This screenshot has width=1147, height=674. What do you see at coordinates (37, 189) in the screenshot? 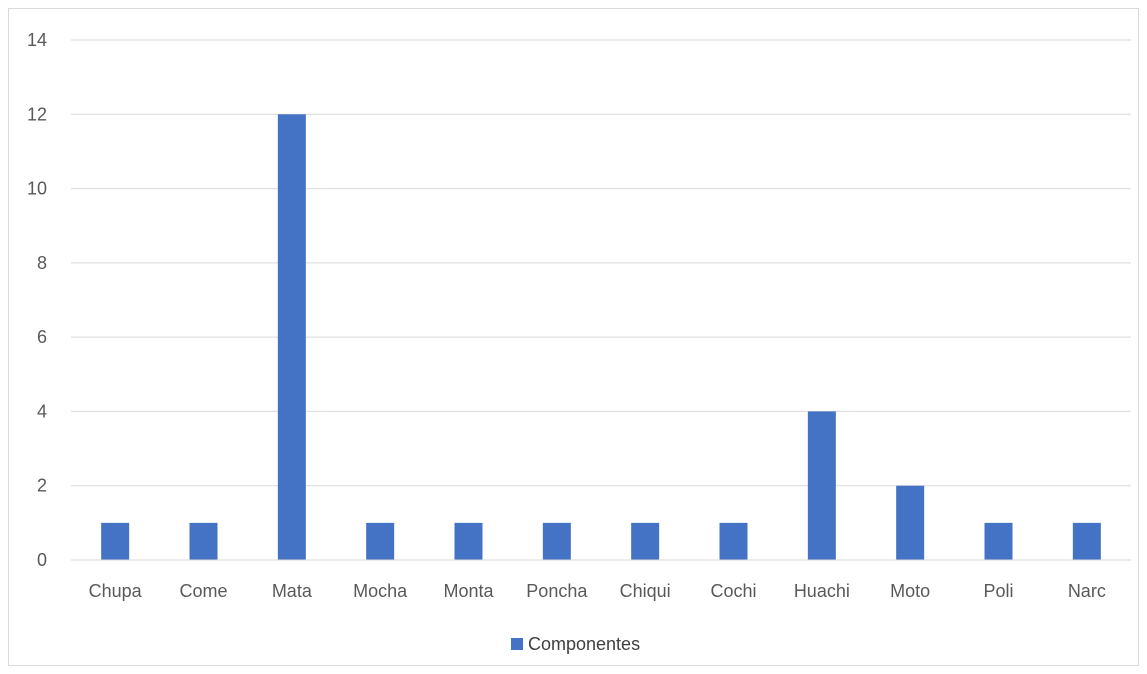
I see `y-tick-label: 10` at bounding box center [37, 189].